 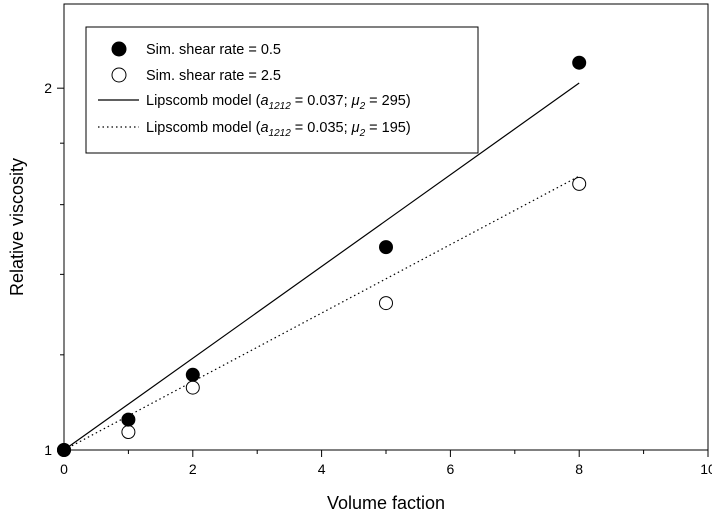 I want to click on legend-entry-shear-2-5: Sim. shear rate = 2.5, so click(x=213, y=76).